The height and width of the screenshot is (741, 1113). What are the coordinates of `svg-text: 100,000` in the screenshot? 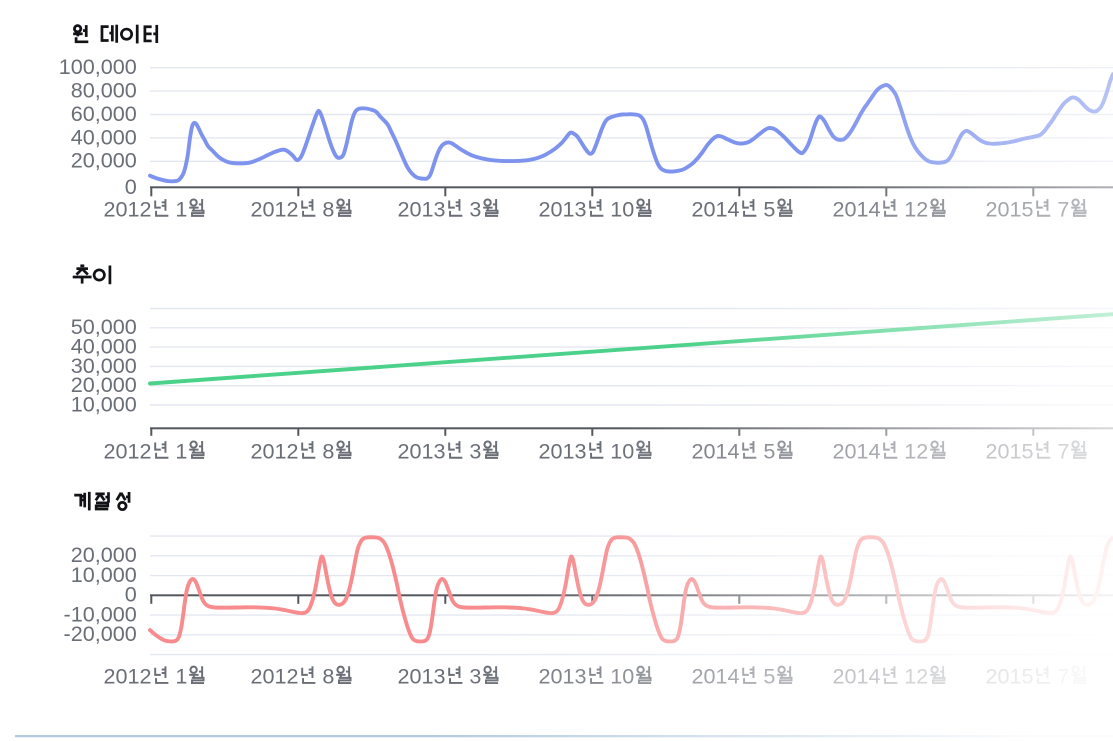 It's located at (98, 66).